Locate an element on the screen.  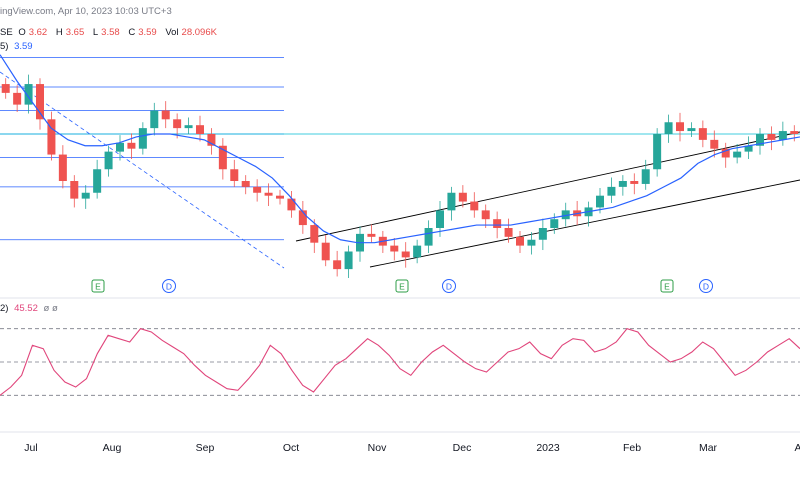
volume-value: 28.096K is located at coordinates (199, 32).